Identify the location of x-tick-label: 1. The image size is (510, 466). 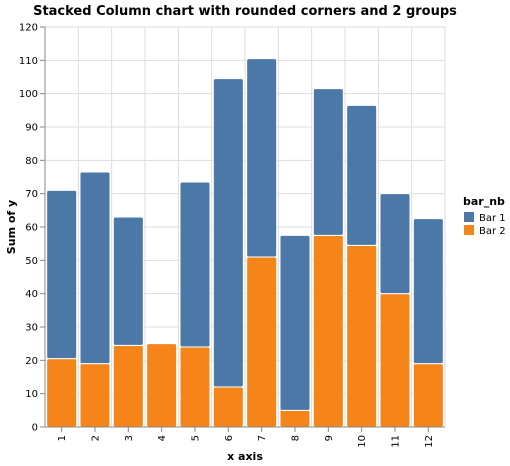
(62, 438).